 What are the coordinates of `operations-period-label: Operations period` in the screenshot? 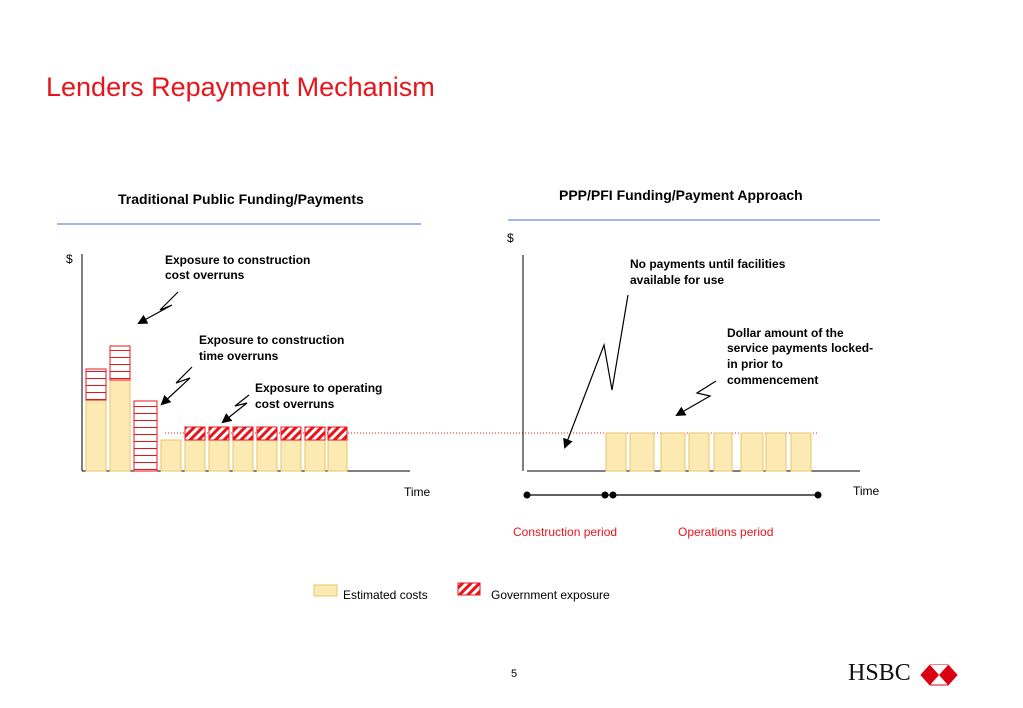 It's located at (725, 532).